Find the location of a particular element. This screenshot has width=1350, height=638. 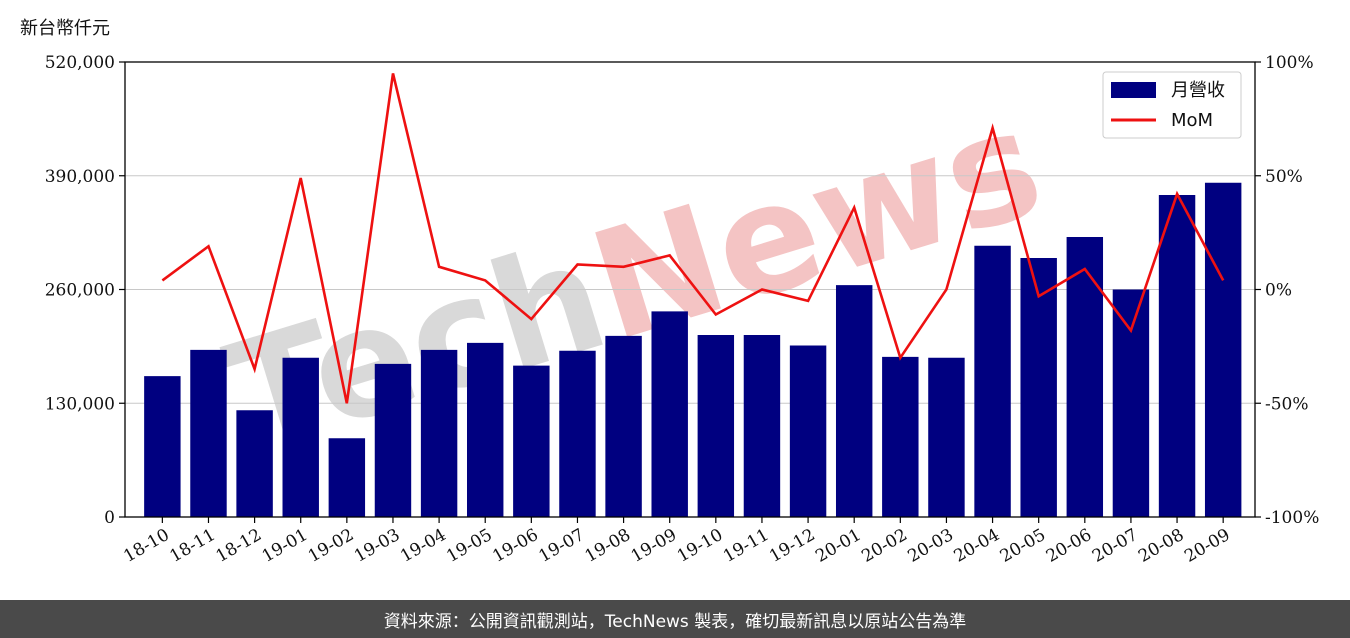

x-tick-label: 19-09 is located at coordinates (654, 546).